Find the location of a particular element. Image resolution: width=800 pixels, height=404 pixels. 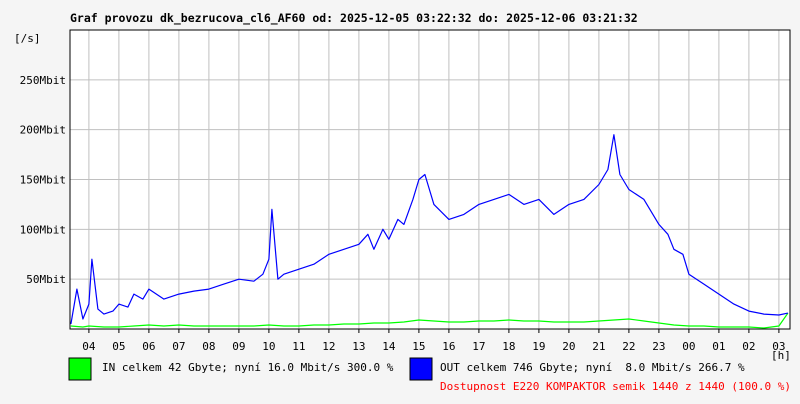

x-tick-label: 16 is located at coordinates (448, 346).